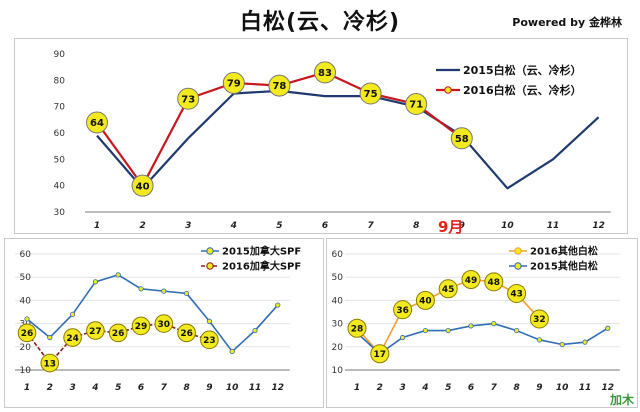  What do you see at coordinates (451, 227) in the screenshot?
I see `month-marker: 9月` at bounding box center [451, 227].